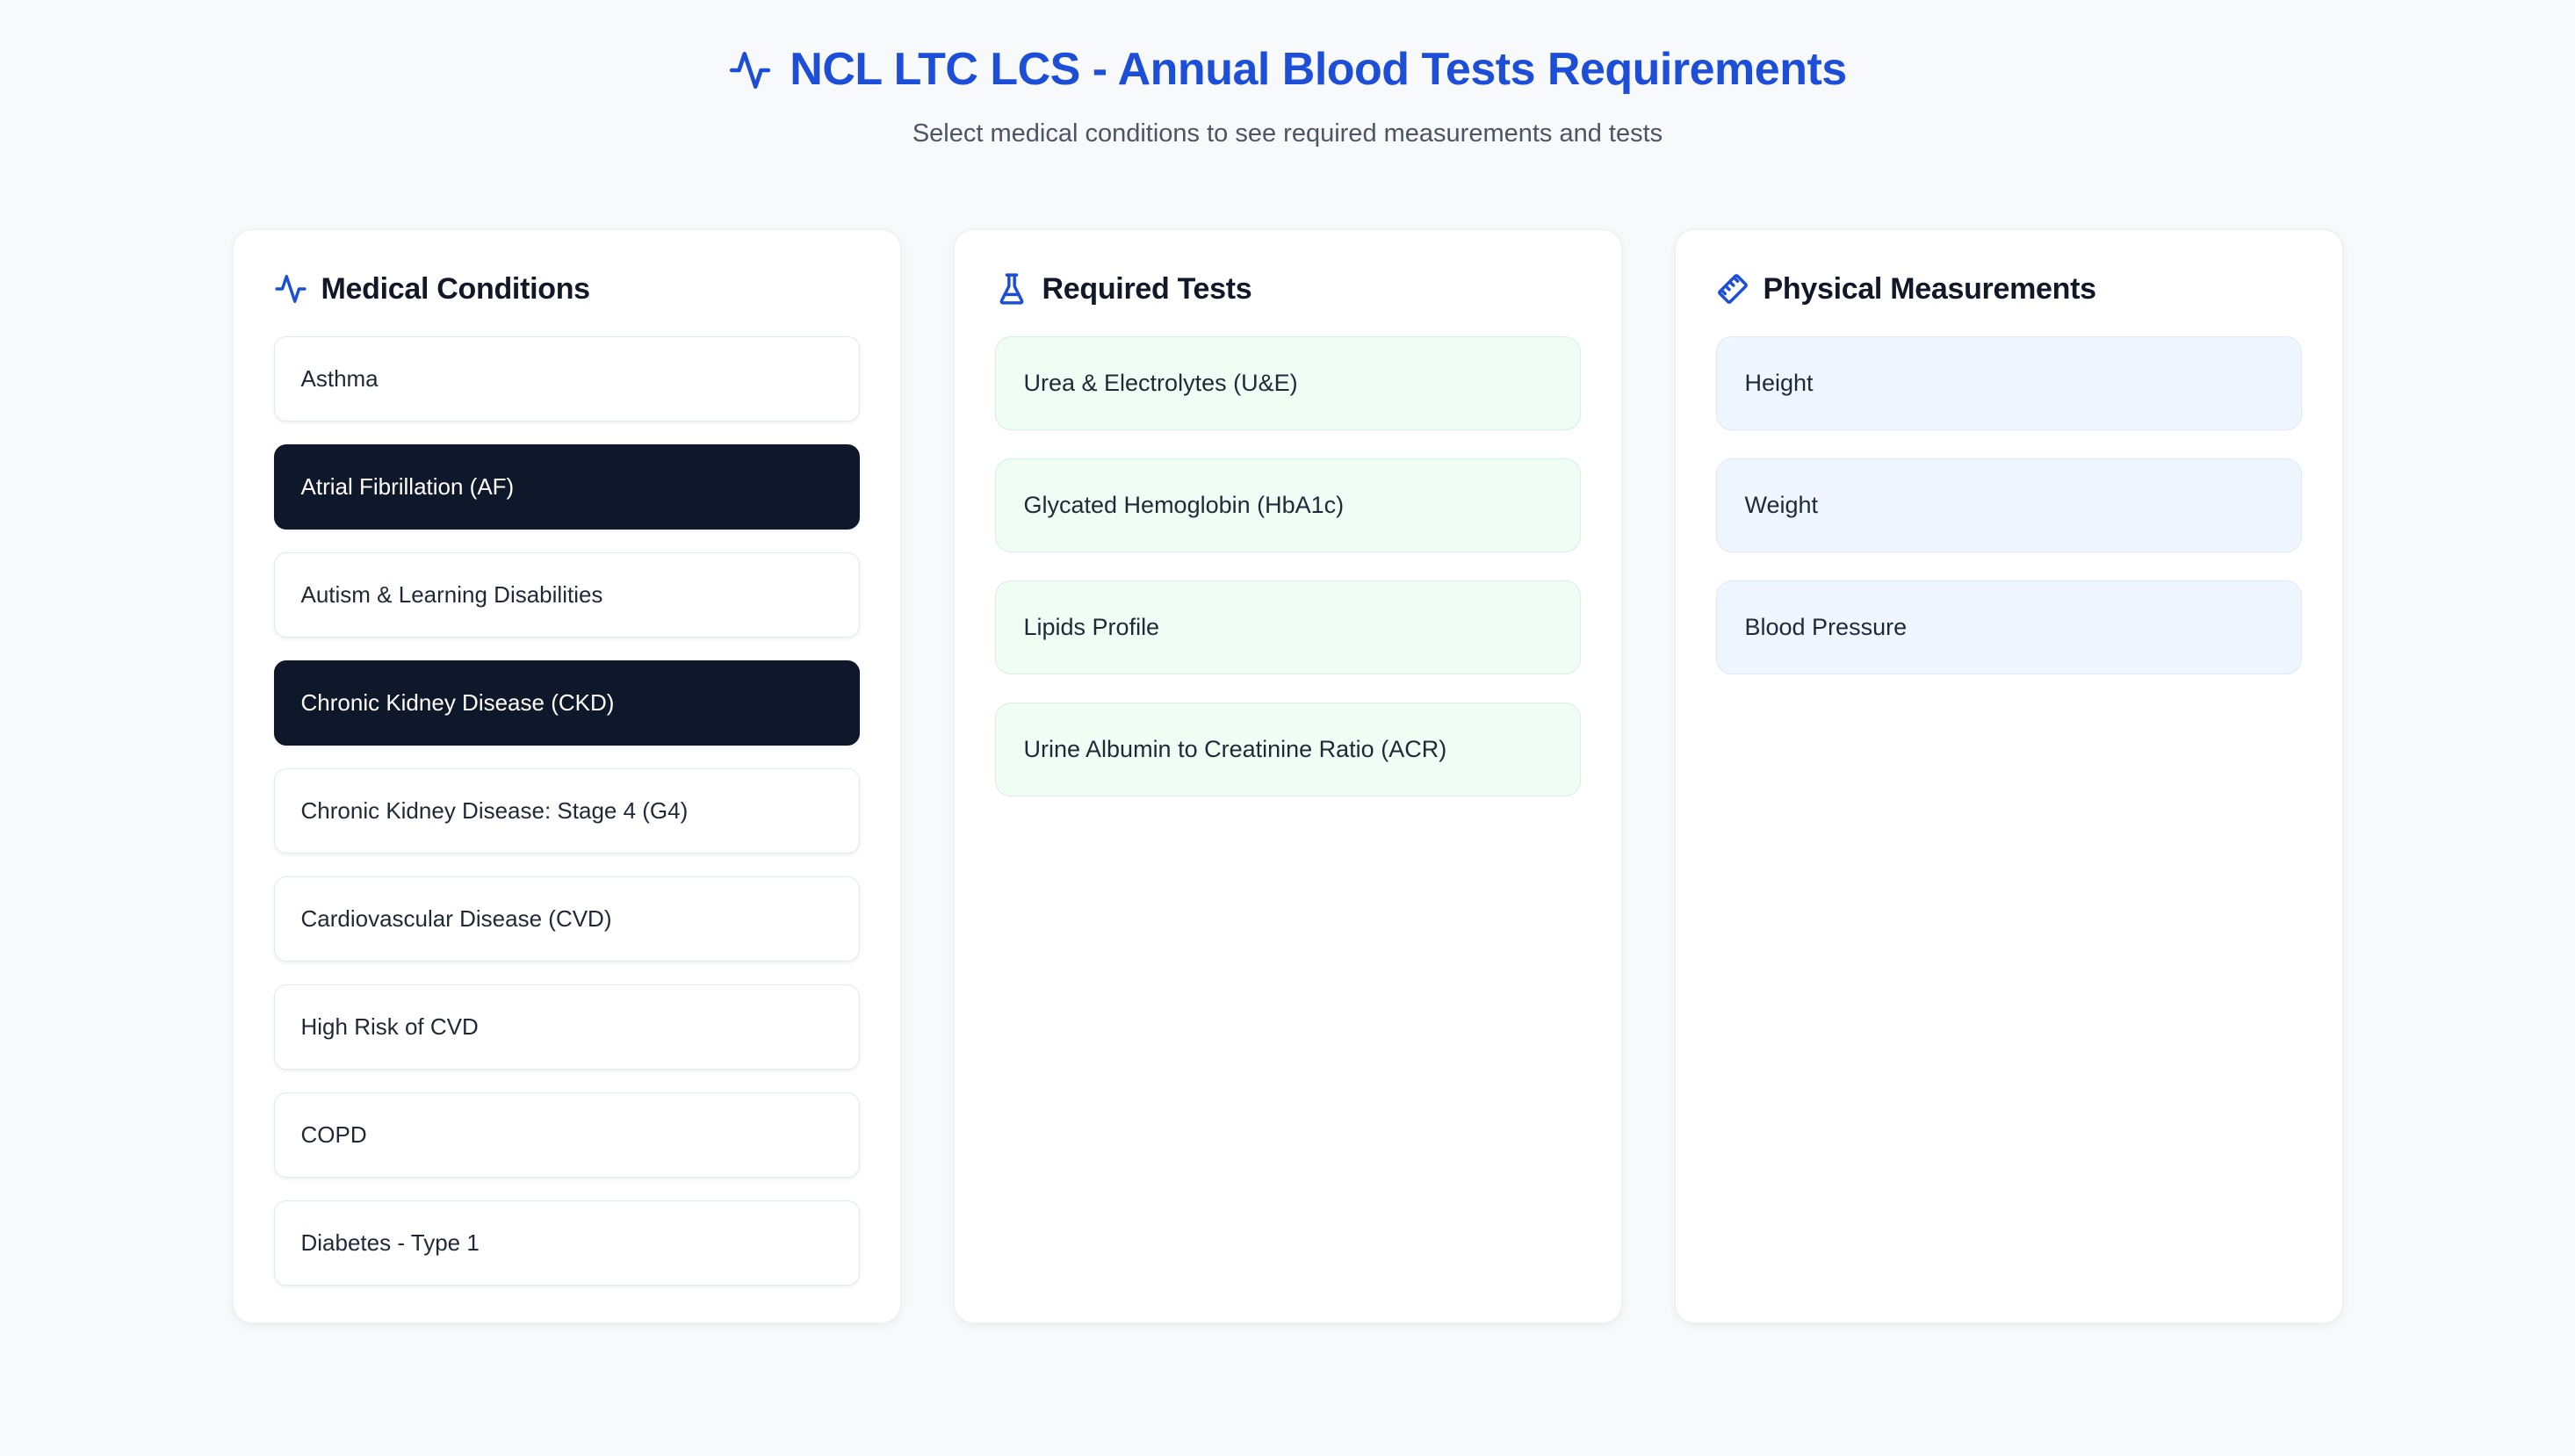 The image size is (2575, 1456). I want to click on condition-label: Diabetes - Type 1, so click(390, 1242).